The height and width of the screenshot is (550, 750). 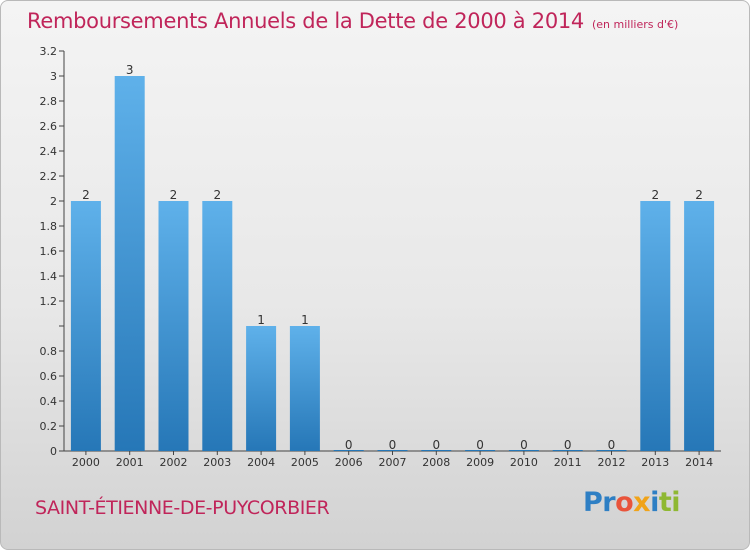 I want to click on bar-2003, so click(x=217, y=326).